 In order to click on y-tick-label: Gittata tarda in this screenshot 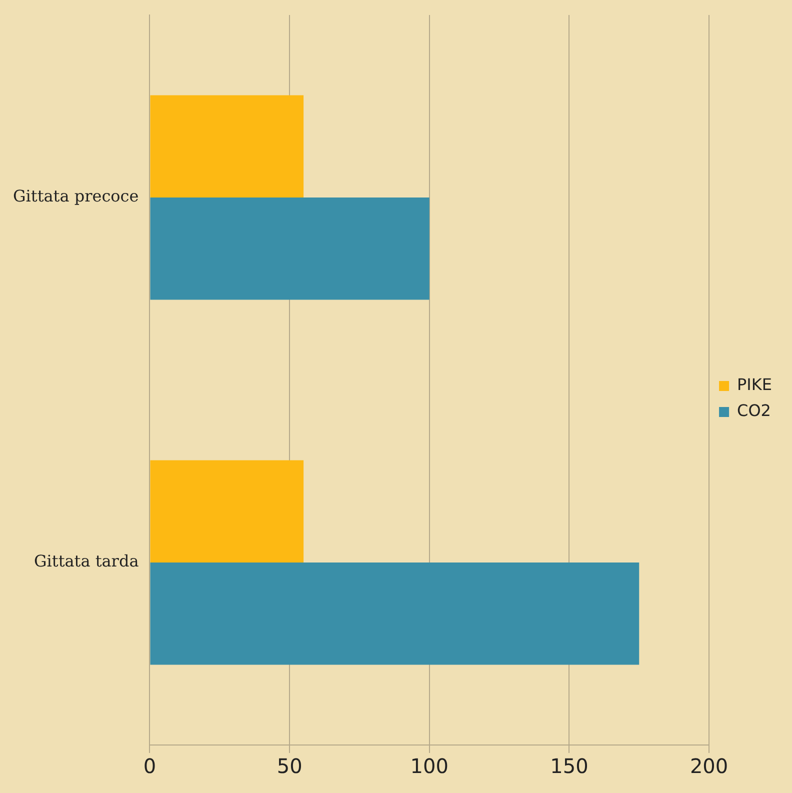, I will do `click(87, 561)`.